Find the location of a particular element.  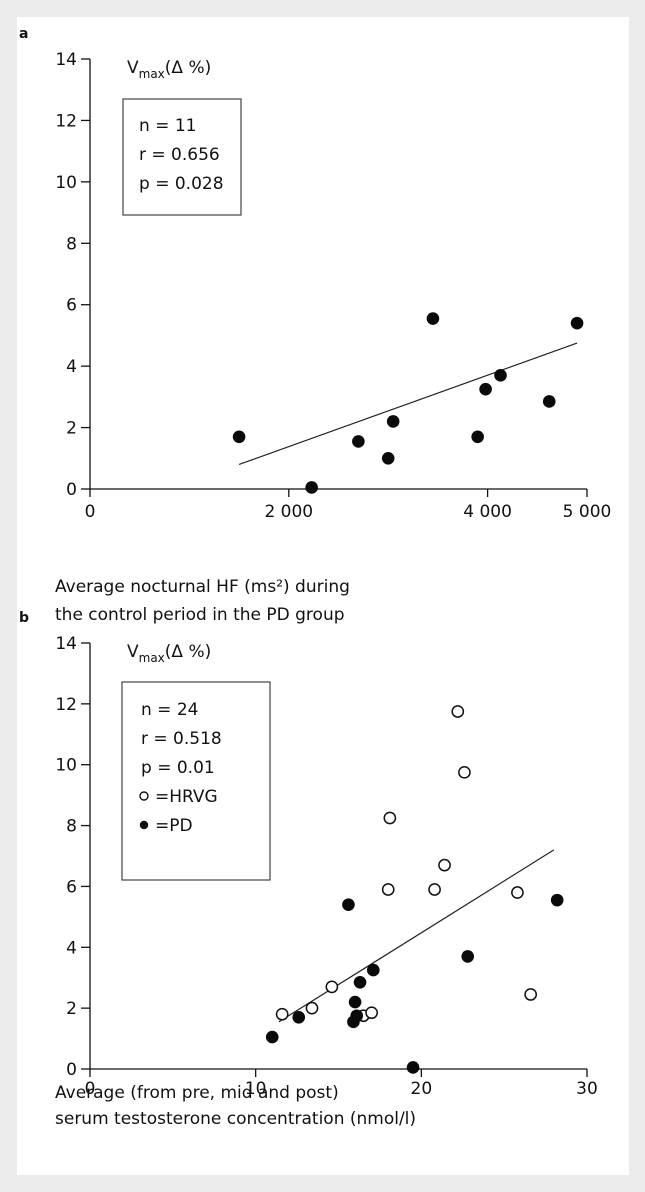

x-tick-label: 10 is located at coordinates (256, 1089).